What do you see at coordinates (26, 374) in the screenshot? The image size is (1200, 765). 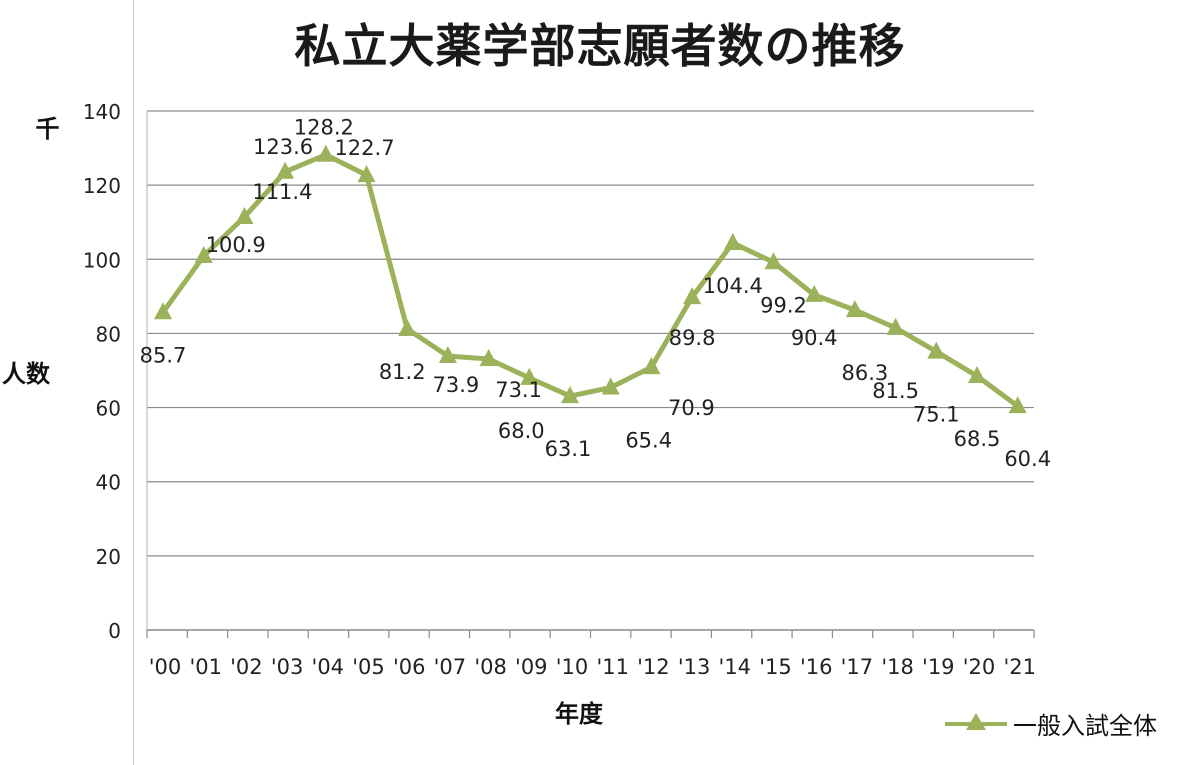 I see `y-axis-label: 人数` at bounding box center [26, 374].